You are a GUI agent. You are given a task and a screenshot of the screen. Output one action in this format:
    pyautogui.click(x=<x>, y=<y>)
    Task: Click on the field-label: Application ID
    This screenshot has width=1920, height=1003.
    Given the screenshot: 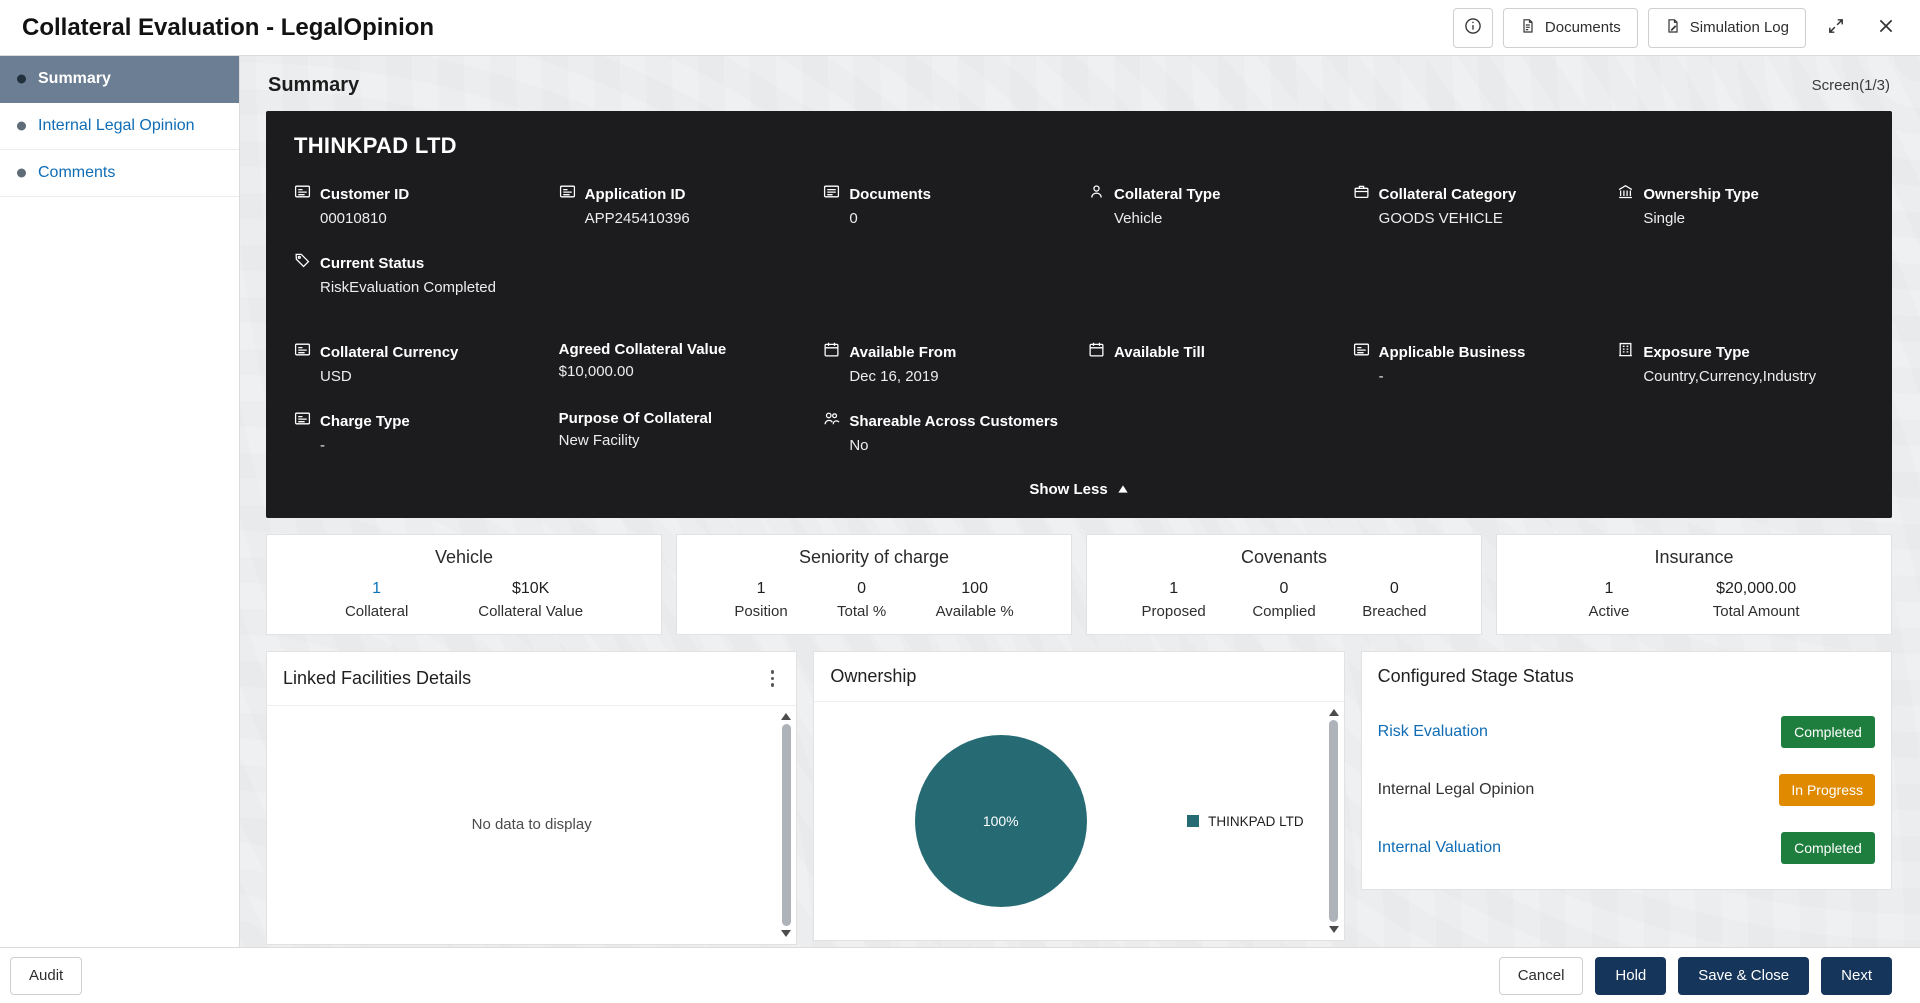 What is the action you would take?
    pyautogui.click(x=635, y=194)
    